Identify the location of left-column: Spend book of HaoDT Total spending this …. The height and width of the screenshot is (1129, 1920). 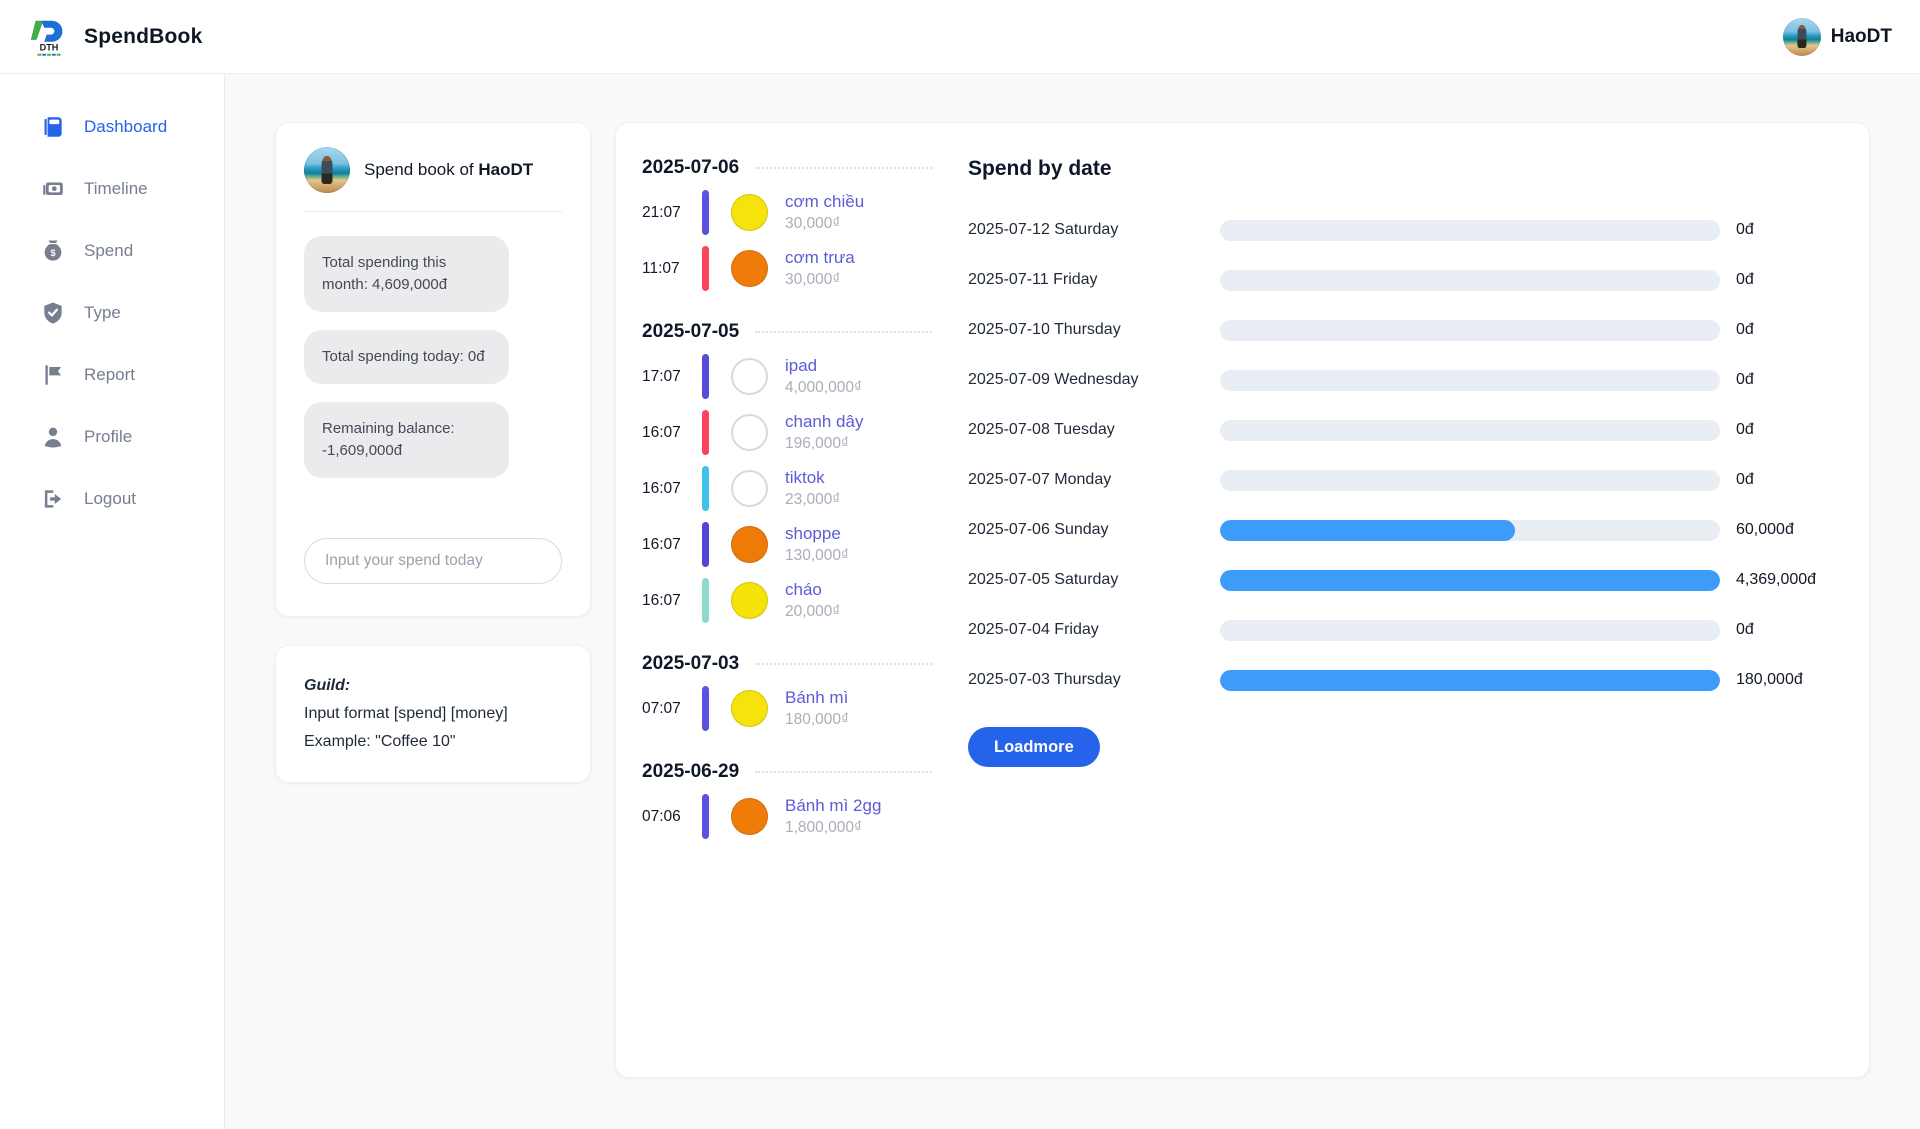
(433, 452).